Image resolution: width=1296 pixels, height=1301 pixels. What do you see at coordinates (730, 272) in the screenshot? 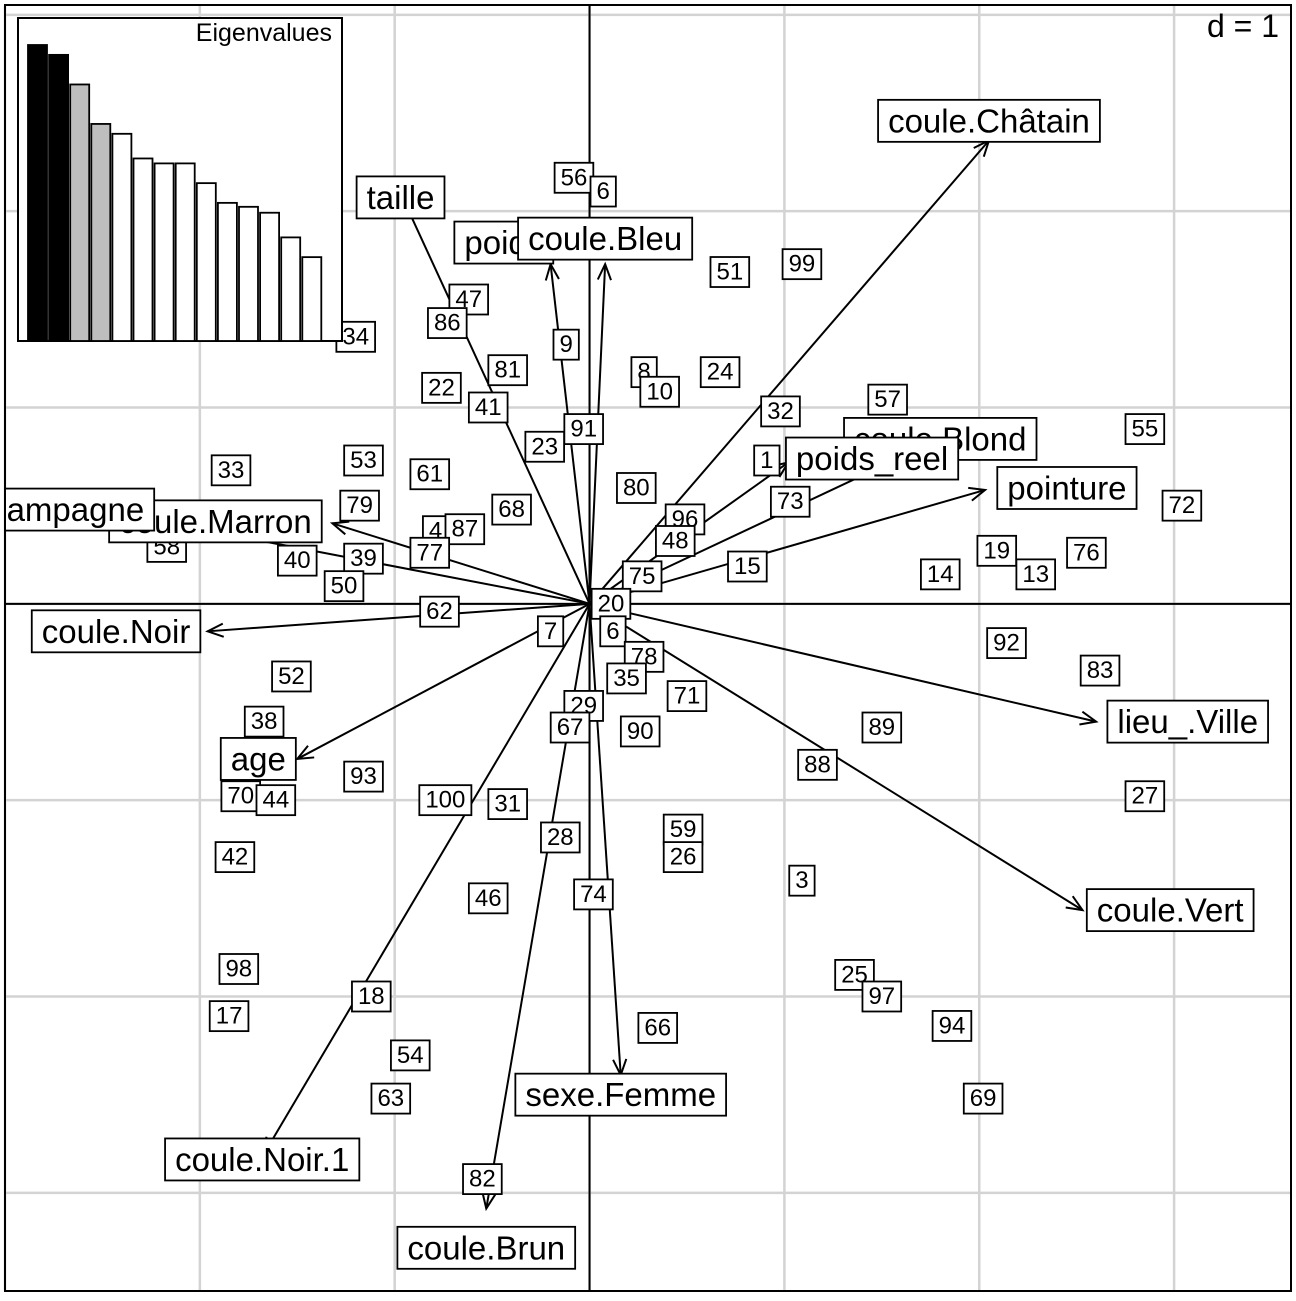
I see `point-label: 51` at bounding box center [730, 272].